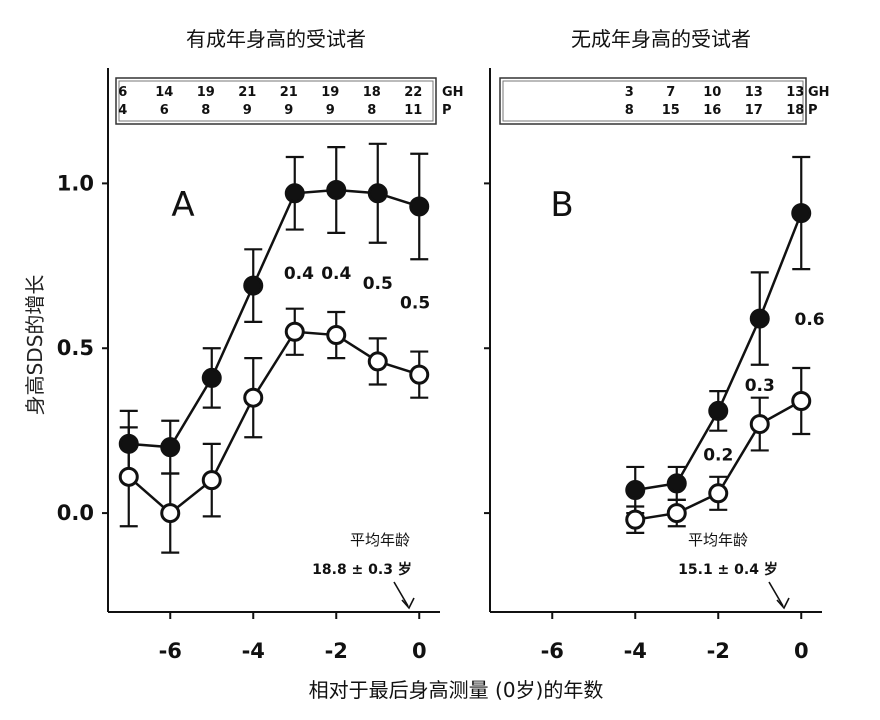  Describe the element at coordinates (650, 126) in the screenshot. I see `panel-b: 无成年身高的受试者 B` at that location.